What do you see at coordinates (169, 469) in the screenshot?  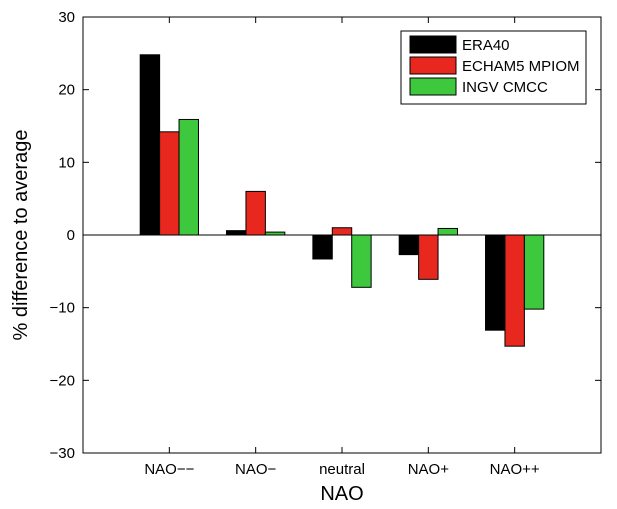 I see `x-tick-label: NAO−−` at bounding box center [169, 469].